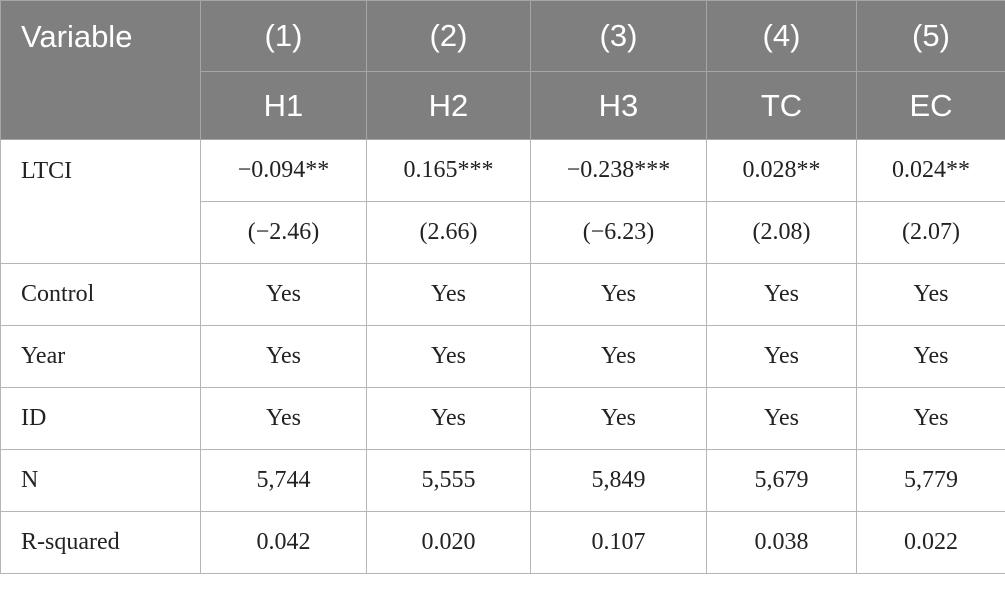  Describe the element at coordinates (618, 232) in the screenshot. I see `table-cell: (−6.23)` at that location.